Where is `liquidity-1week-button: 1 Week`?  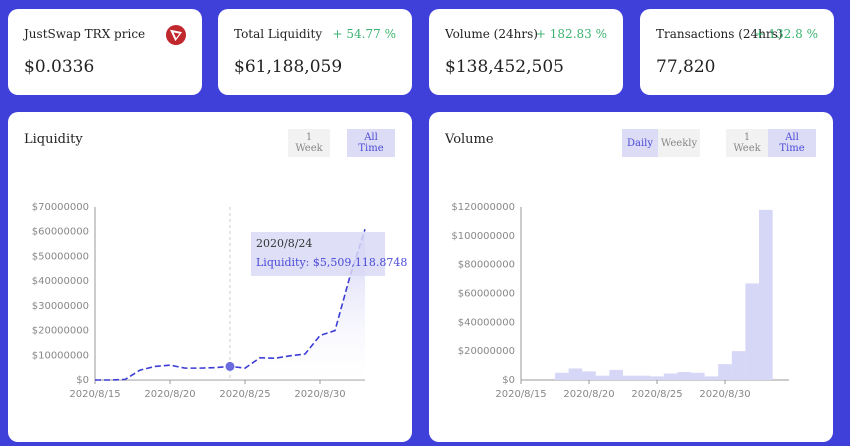
liquidity-1week-button: 1 Week is located at coordinates (309, 143).